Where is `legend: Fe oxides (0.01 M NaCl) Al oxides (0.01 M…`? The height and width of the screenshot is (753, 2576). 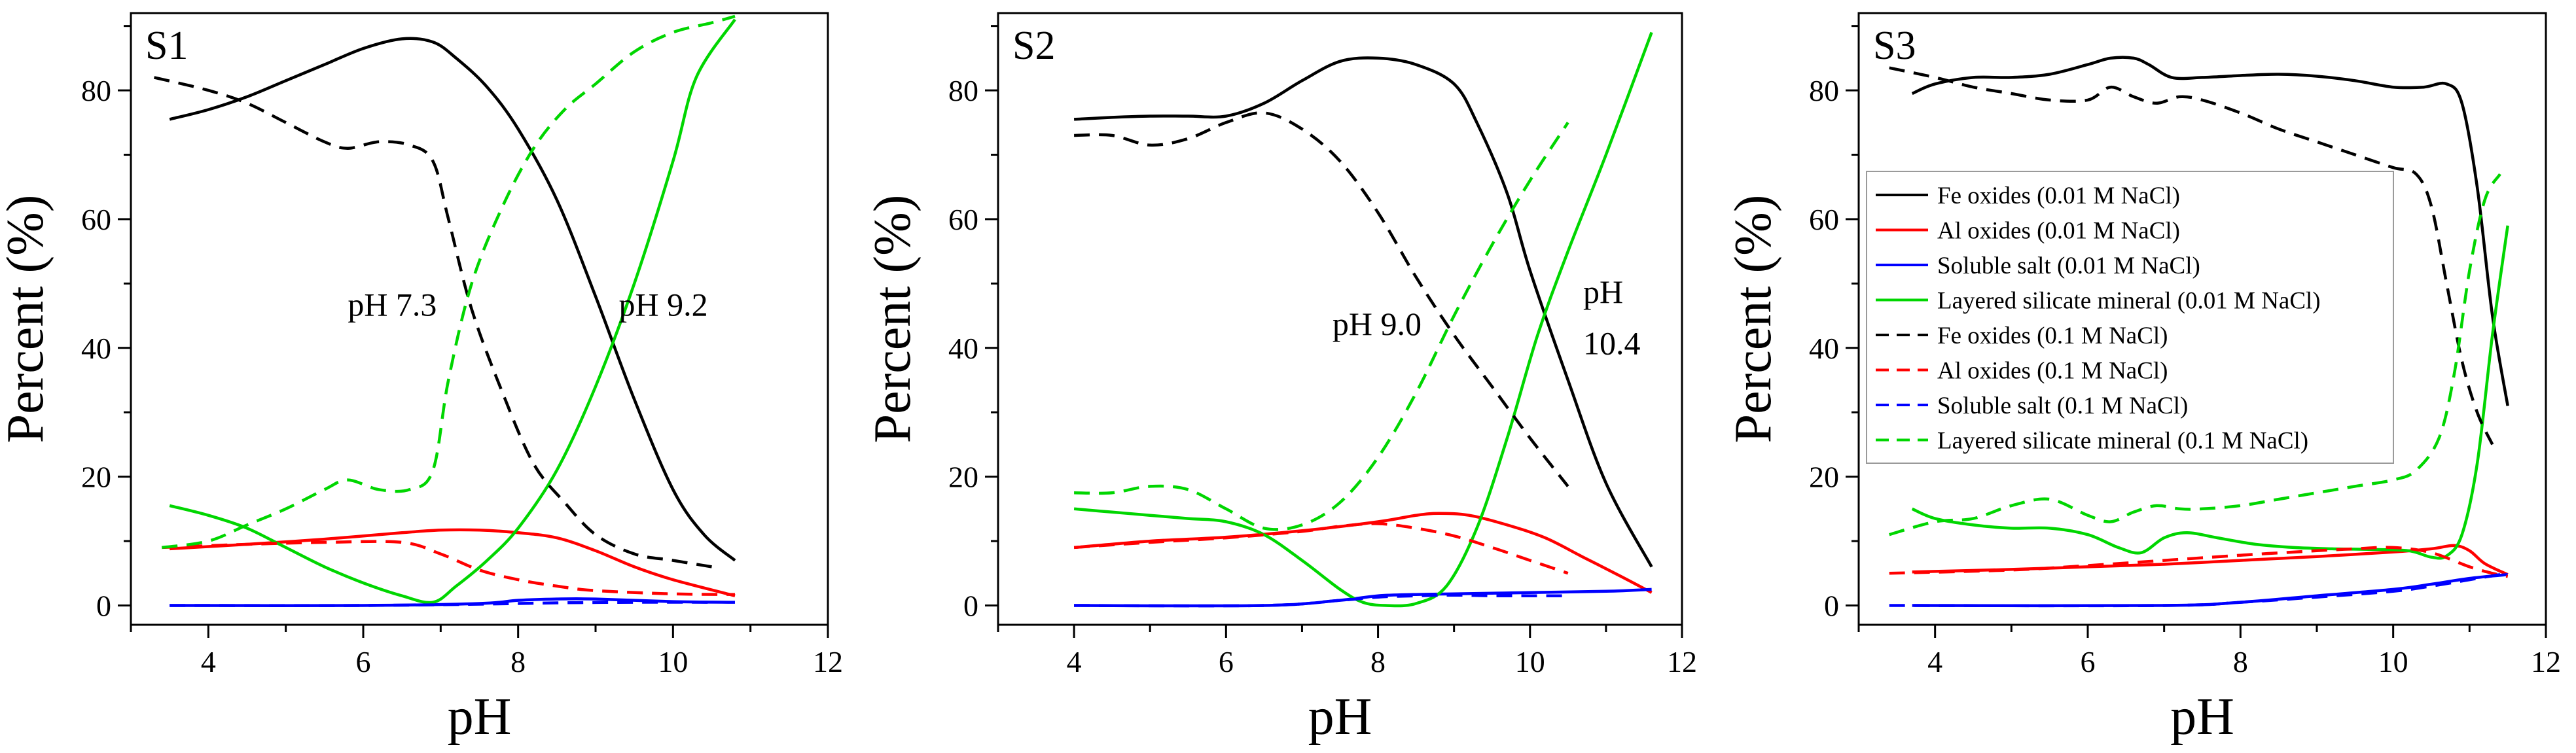 legend: Fe oxides (0.01 M NaCl) Al oxides (0.01 M… is located at coordinates (2130, 317).